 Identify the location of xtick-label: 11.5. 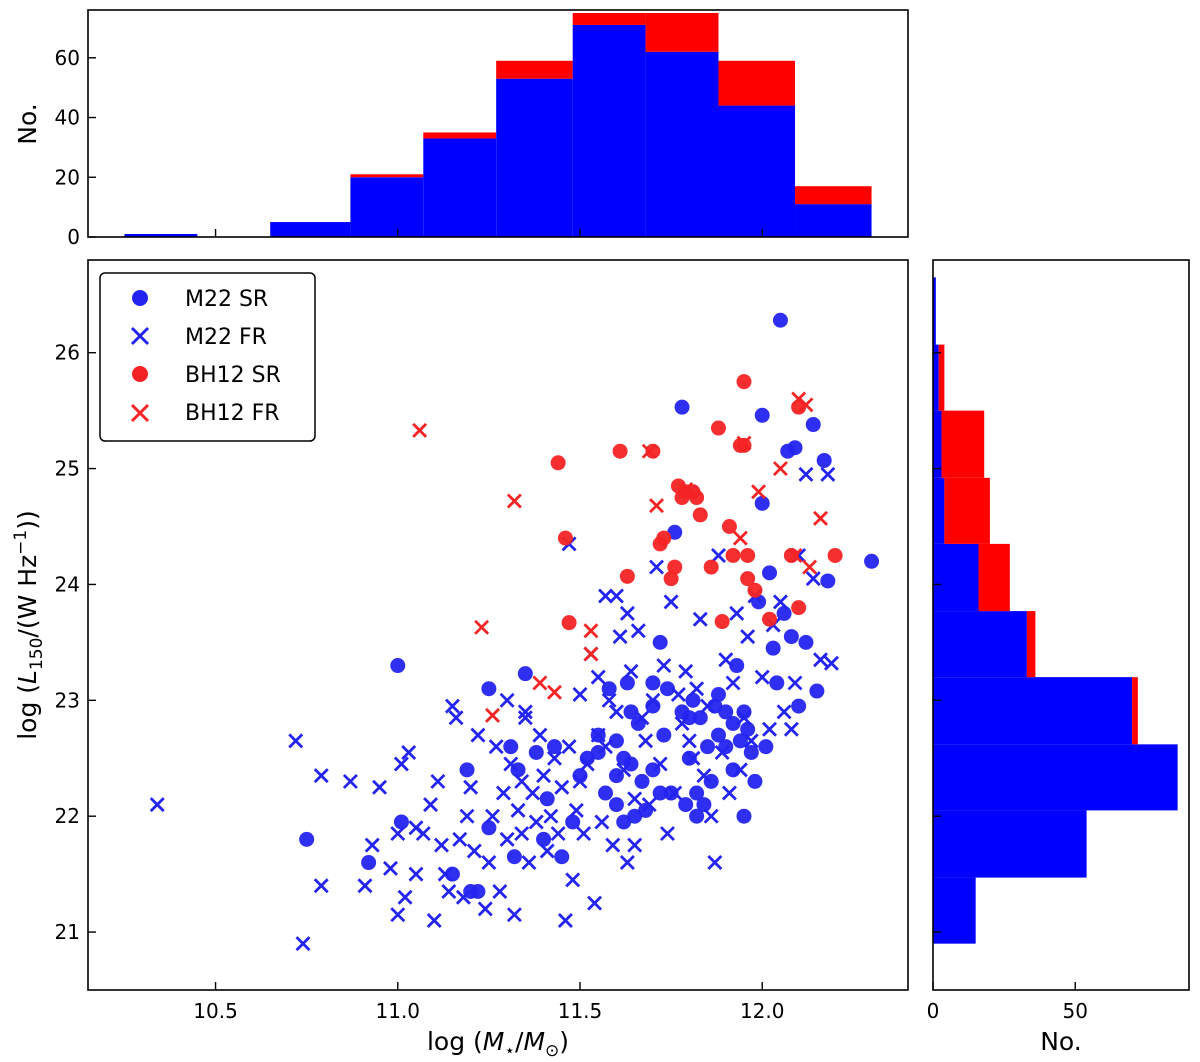
(580, 1011).